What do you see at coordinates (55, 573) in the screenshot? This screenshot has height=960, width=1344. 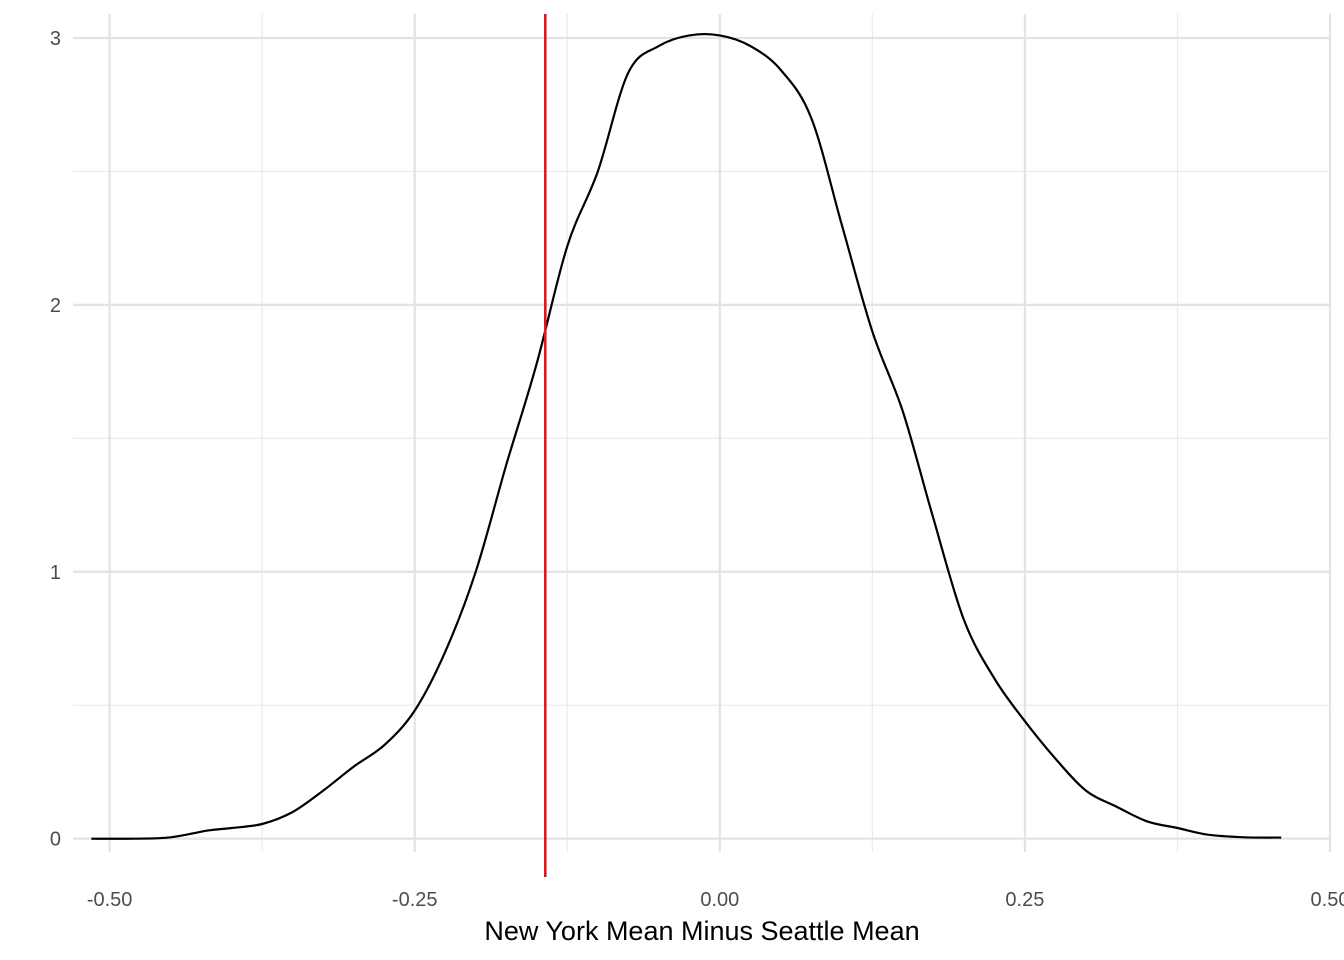 I see `y-tick-label: 1` at bounding box center [55, 573].